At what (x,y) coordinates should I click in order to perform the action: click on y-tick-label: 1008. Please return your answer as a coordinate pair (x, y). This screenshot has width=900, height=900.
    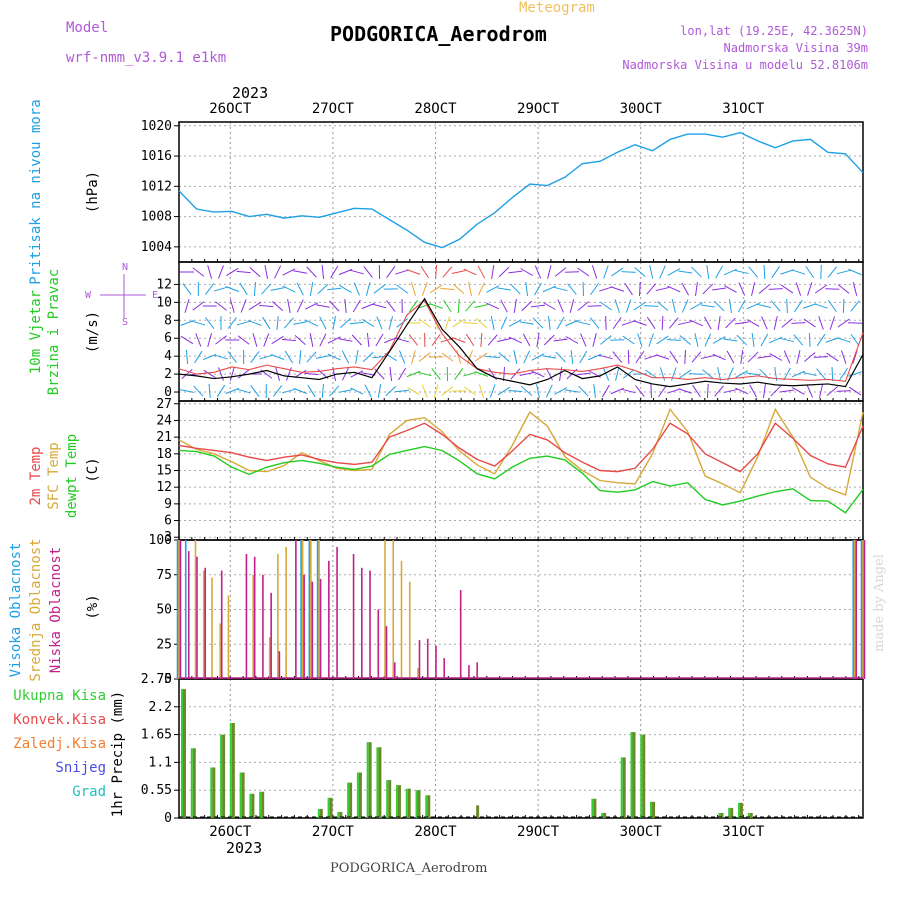
    Looking at the image, I should click on (156, 217).